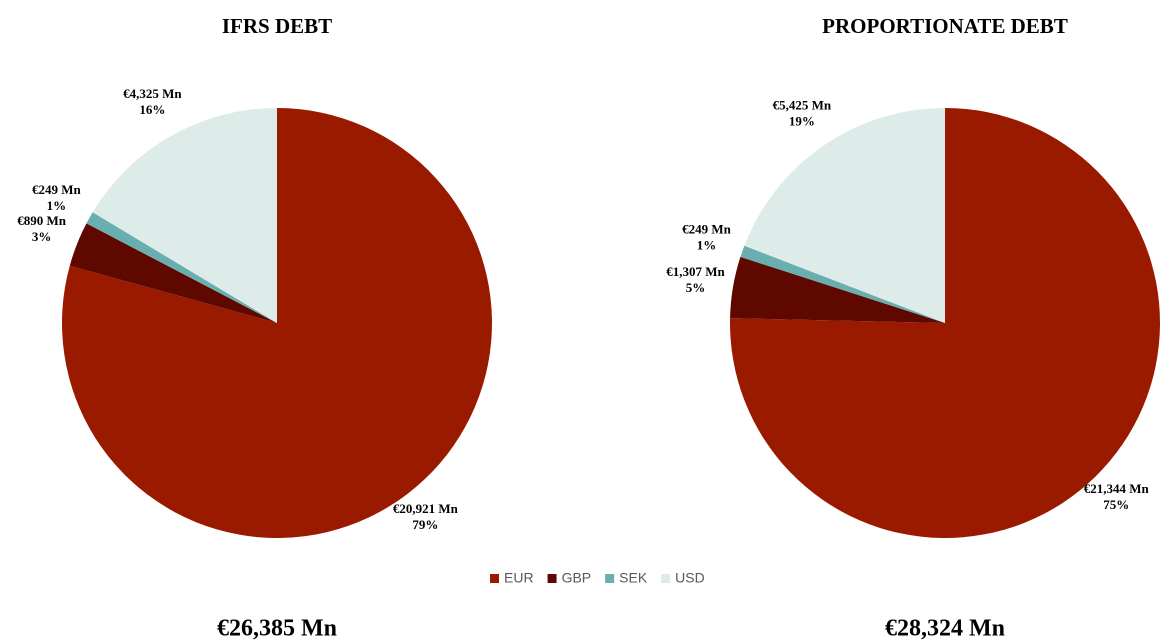  What do you see at coordinates (1116, 504) in the screenshot?
I see `percent-label: 75%` at bounding box center [1116, 504].